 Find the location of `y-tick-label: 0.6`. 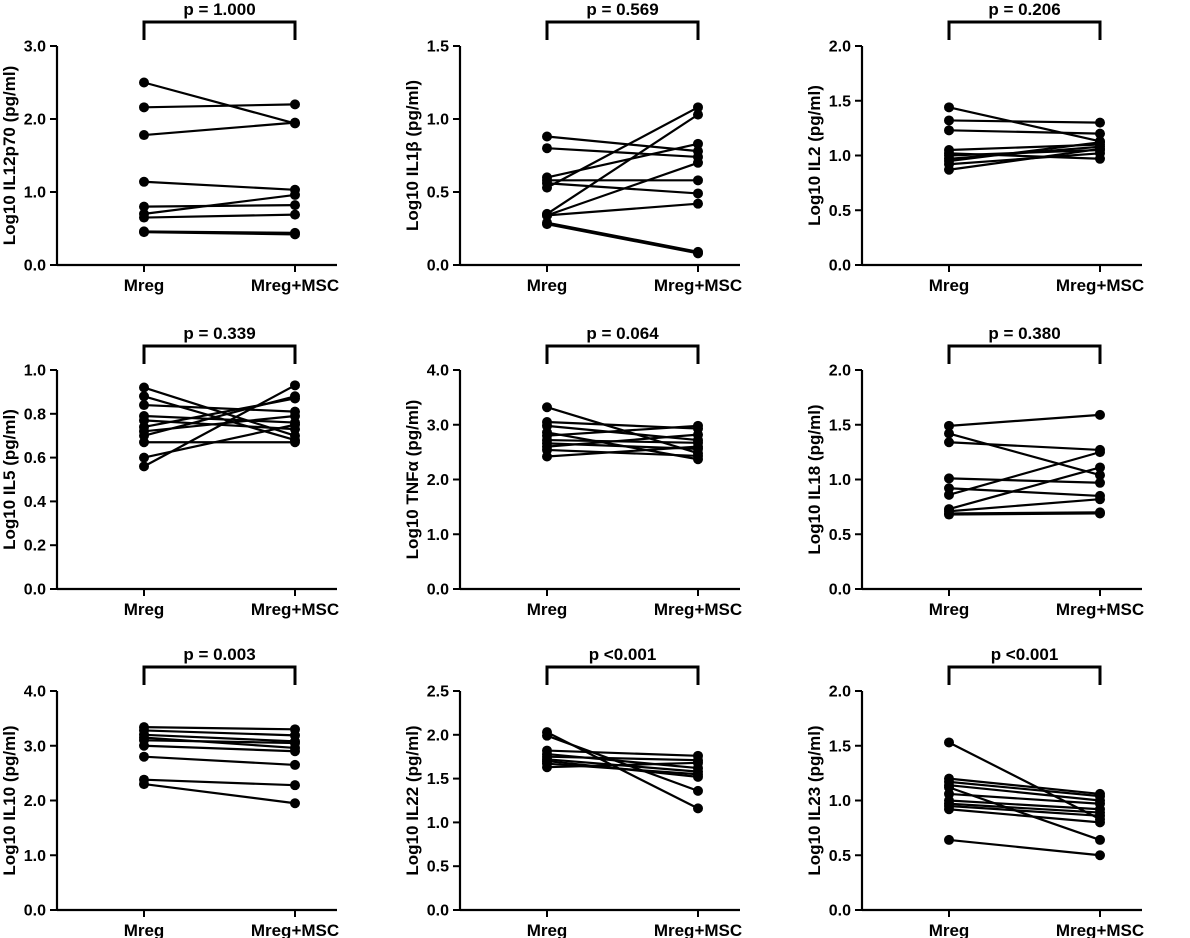

y-tick-label: 0.6 is located at coordinates (35, 458).